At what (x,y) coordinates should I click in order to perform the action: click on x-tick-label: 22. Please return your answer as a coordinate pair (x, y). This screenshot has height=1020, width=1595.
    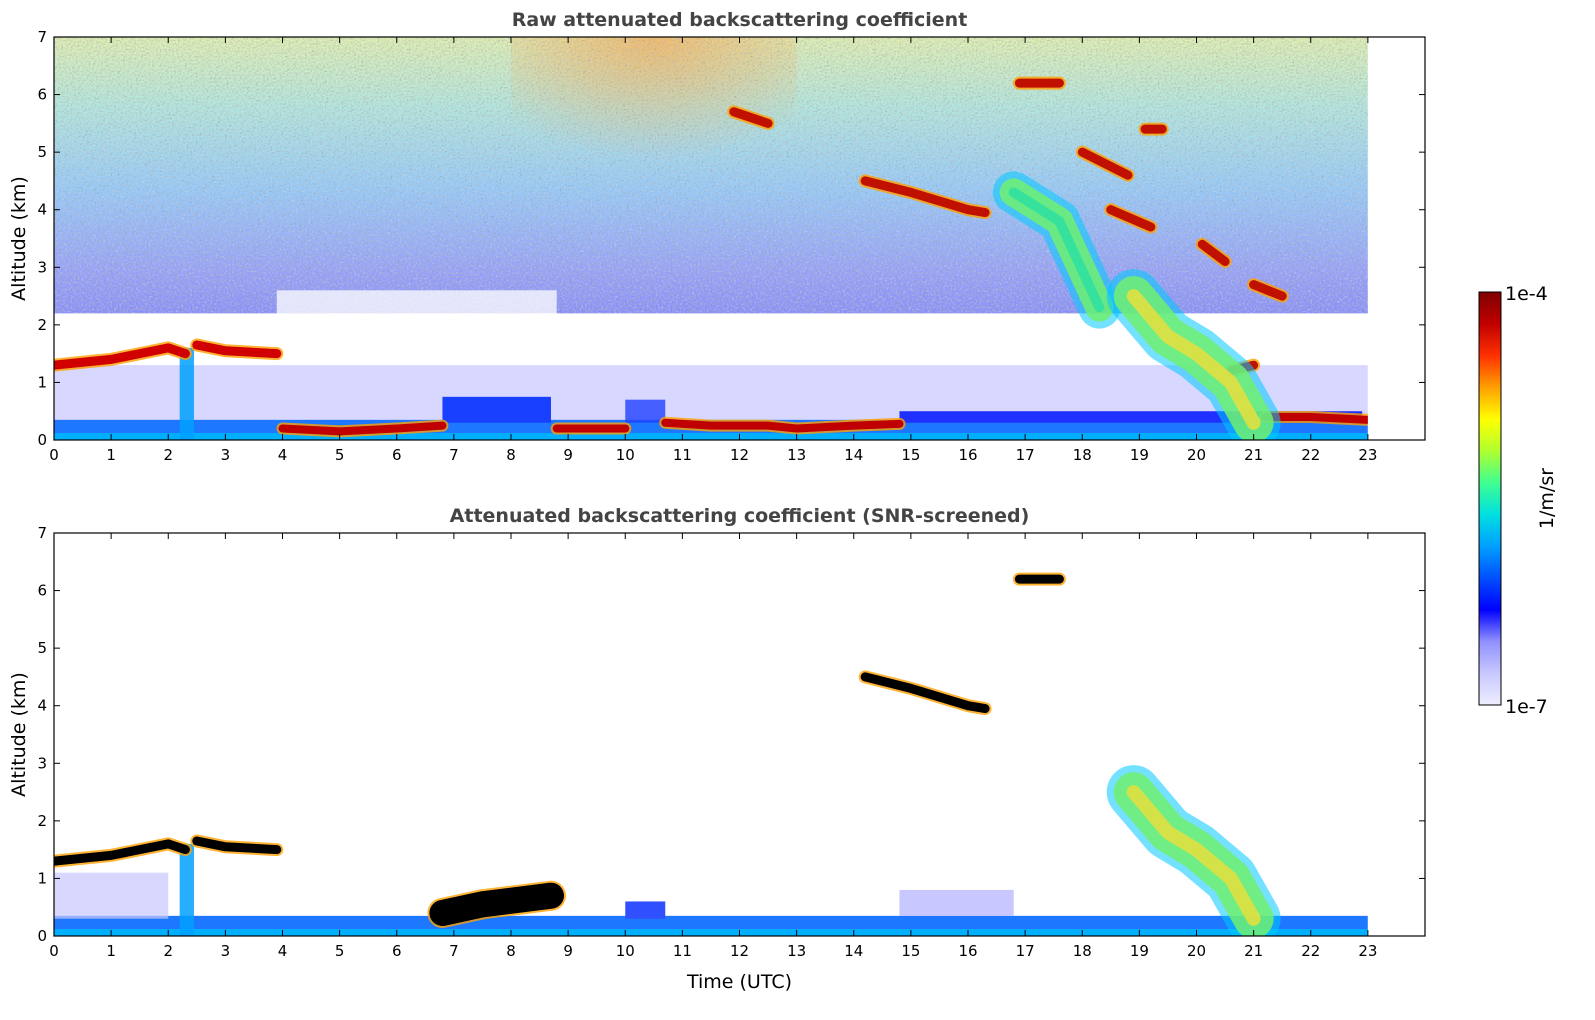
    Looking at the image, I should click on (1310, 951).